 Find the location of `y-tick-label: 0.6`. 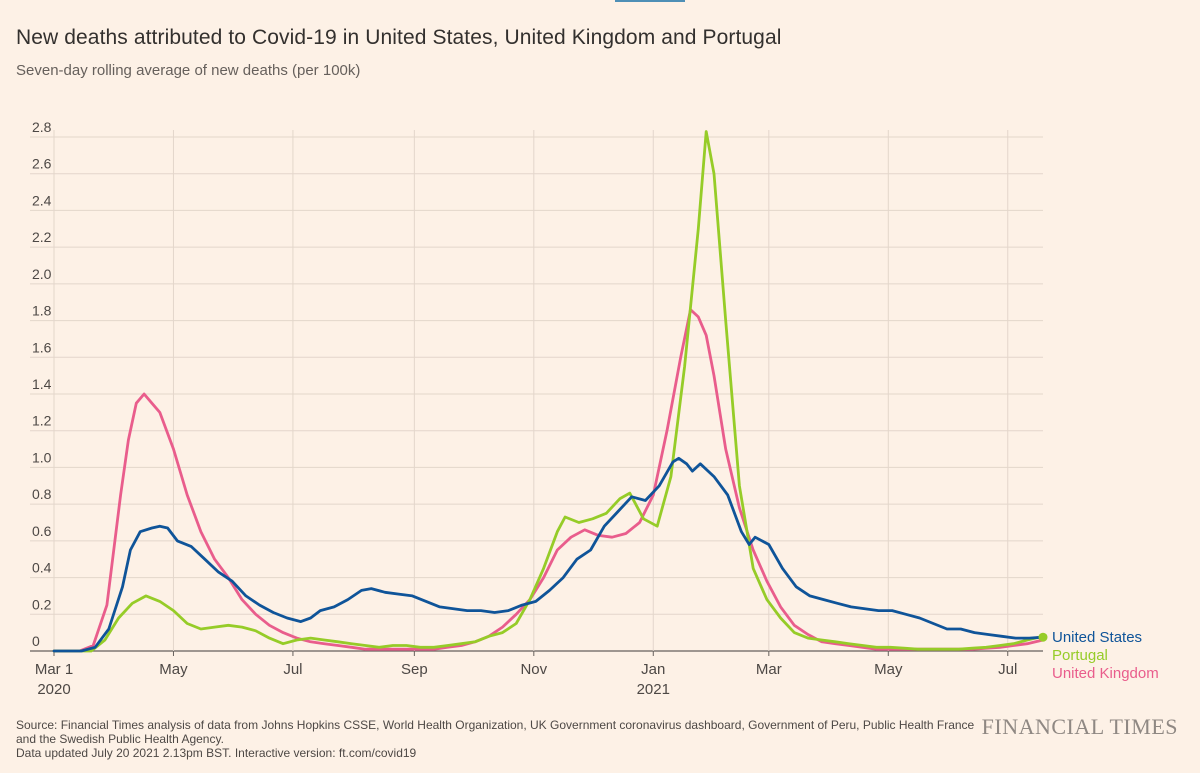

y-tick-label: 0.6 is located at coordinates (42, 531).